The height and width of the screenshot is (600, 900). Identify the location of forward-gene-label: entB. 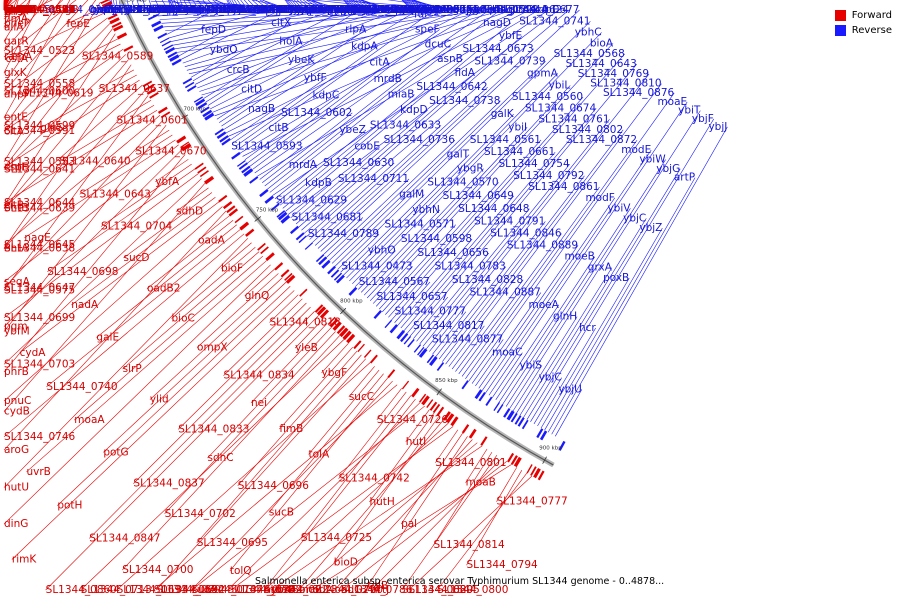
(16, 208).